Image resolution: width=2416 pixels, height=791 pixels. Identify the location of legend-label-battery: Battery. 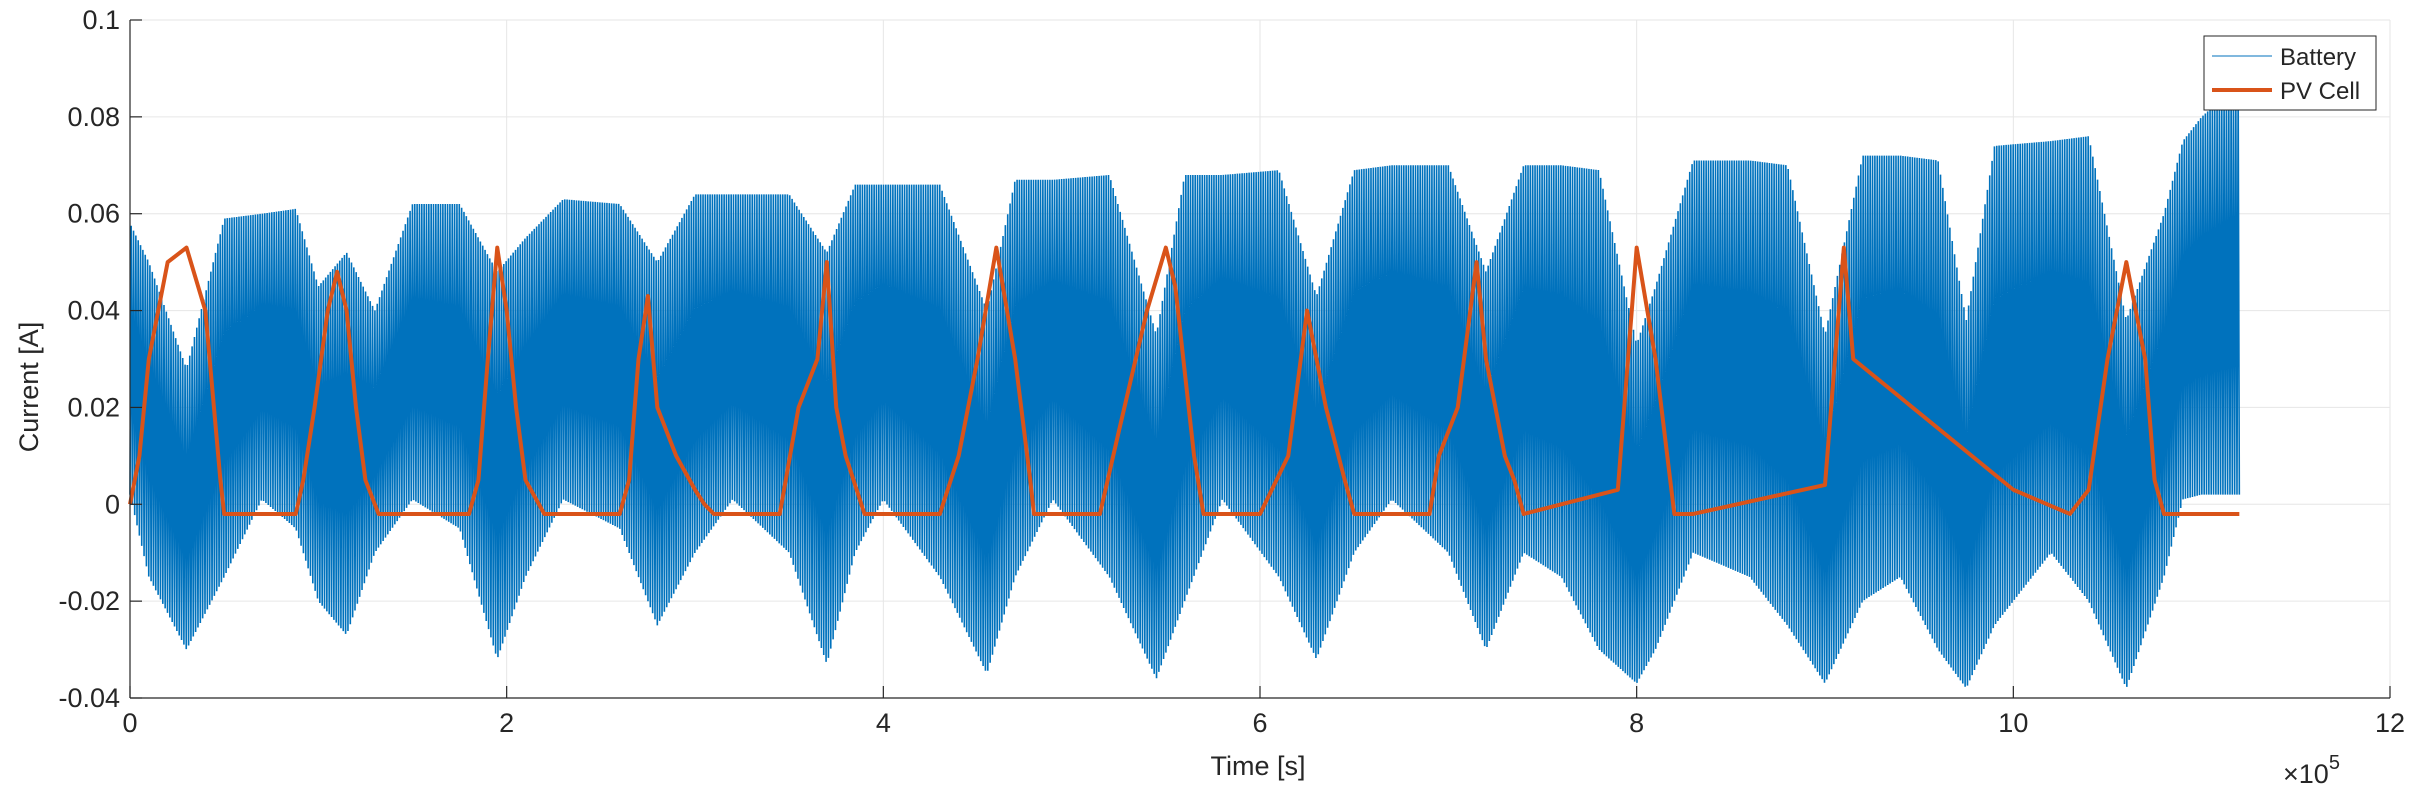
(2318, 57).